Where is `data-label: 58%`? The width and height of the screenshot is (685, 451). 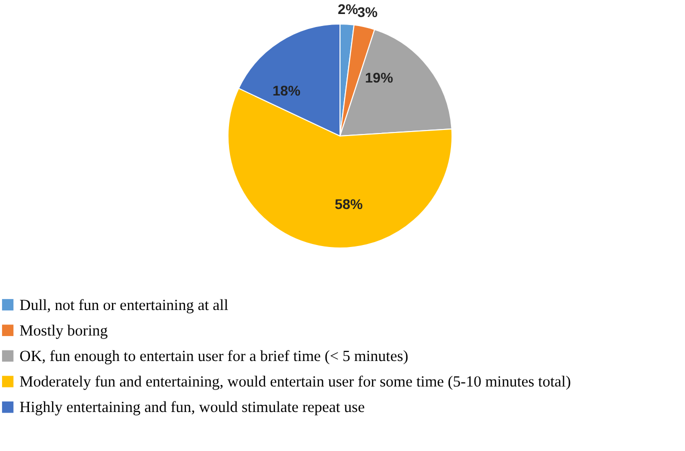 data-label: 58% is located at coordinates (349, 204).